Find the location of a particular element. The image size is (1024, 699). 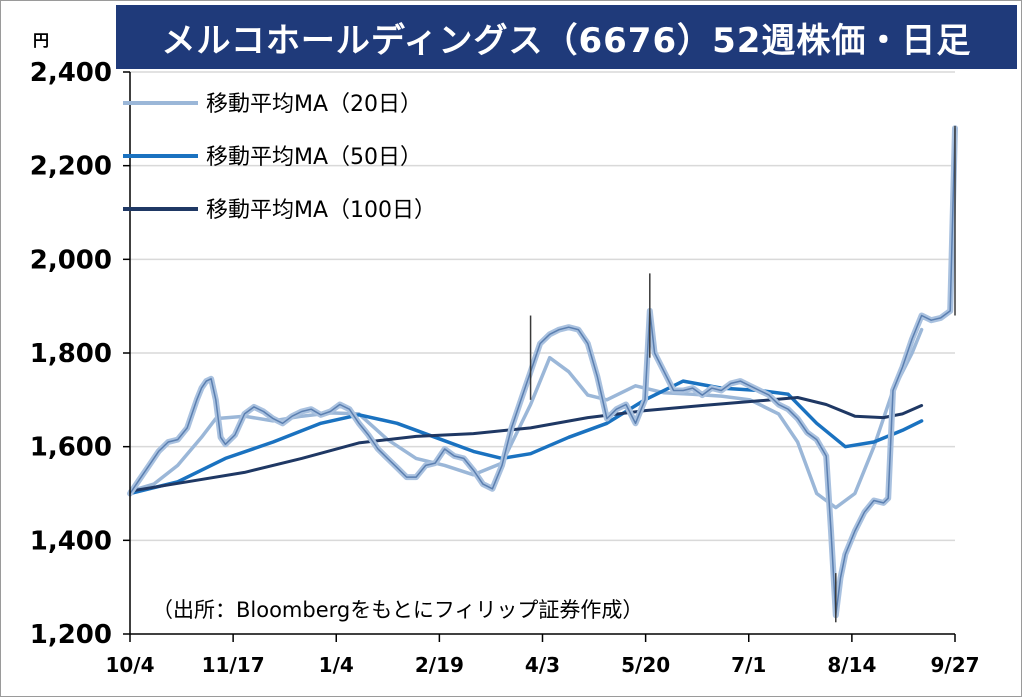

x-tick-label-1: 11/17 is located at coordinates (233, 665).